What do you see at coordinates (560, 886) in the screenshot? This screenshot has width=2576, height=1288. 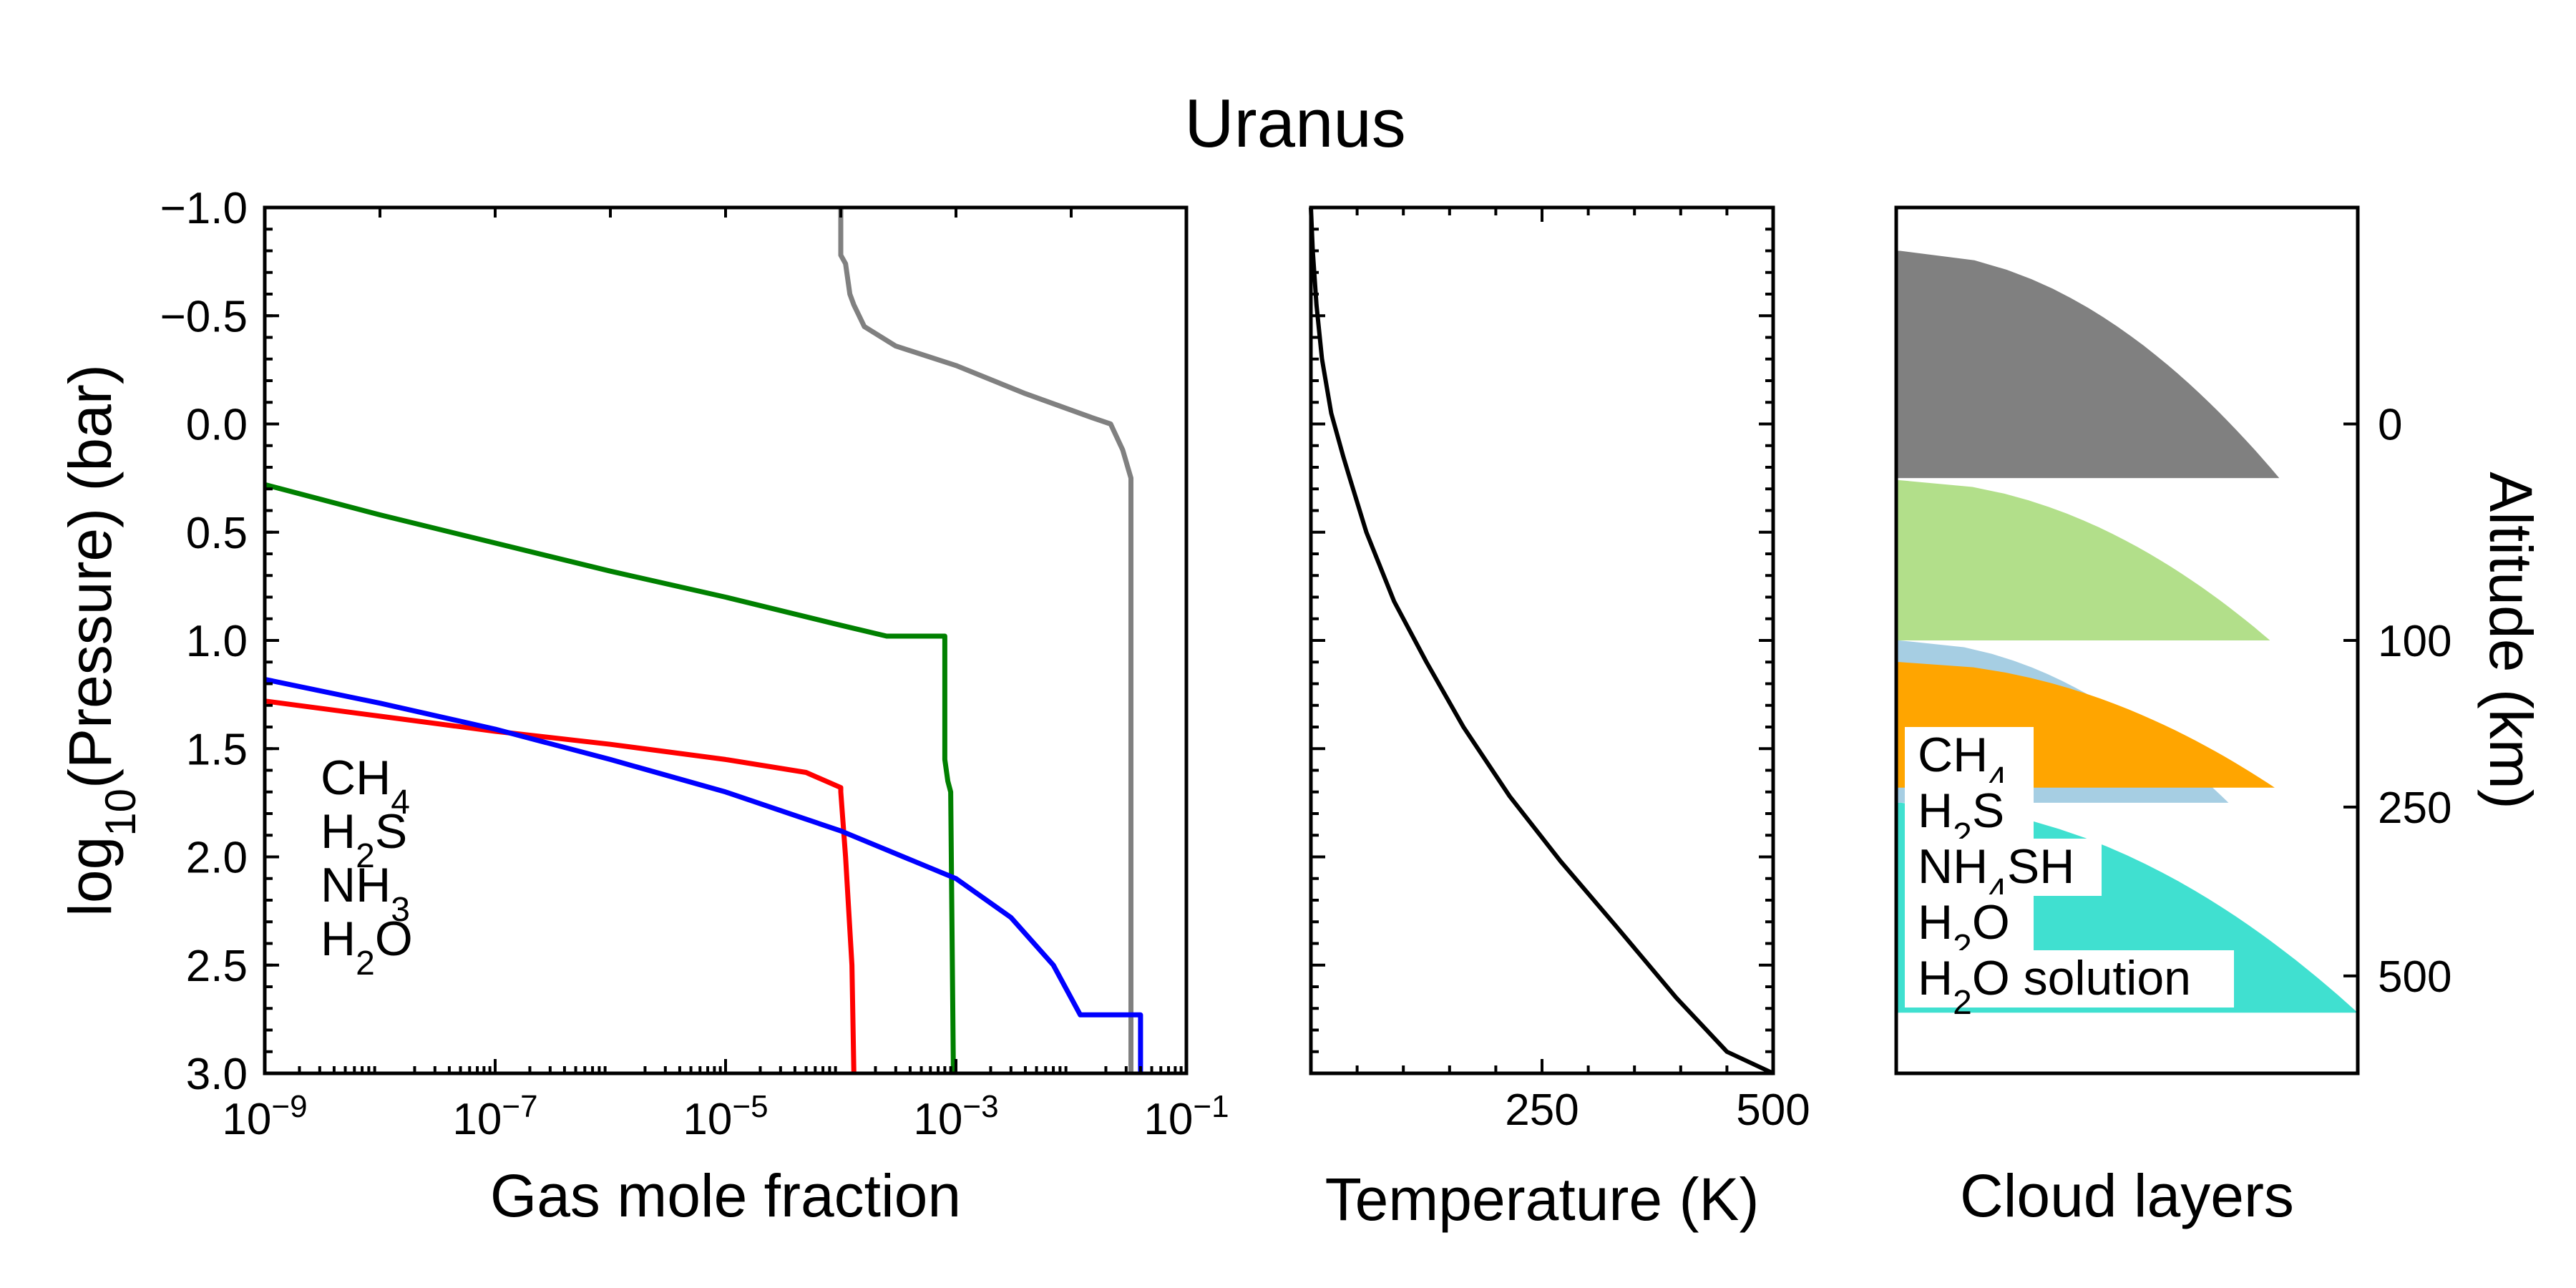 I see `series-line-nh3` at bounding box center [560, 886].